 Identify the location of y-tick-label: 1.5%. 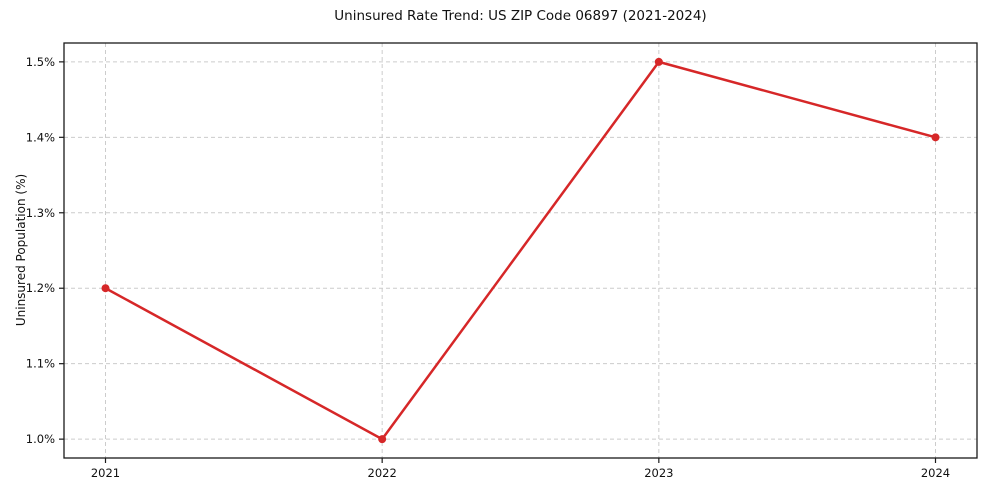
(40, 62).